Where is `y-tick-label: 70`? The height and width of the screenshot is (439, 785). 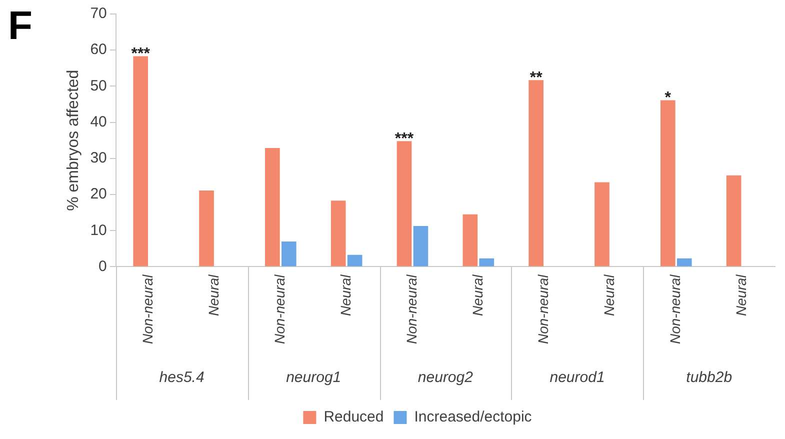 y-tick-label: 70 is located at coordinates (98, 13).